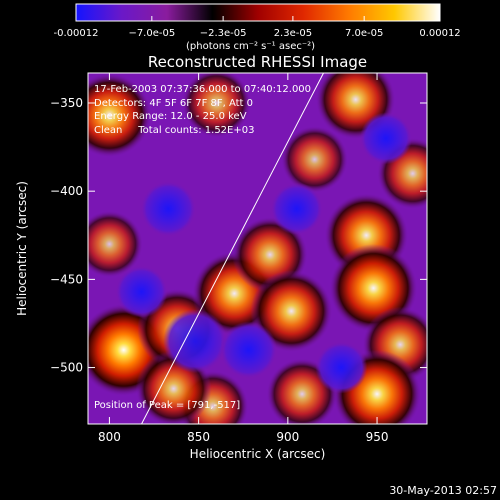  What do you see at coordinates (170, 116) in the screenshot?
I see `annotation-energy-range: Energy Range: 12.0 - 25.0 keV` at bounding box center [170, 116].